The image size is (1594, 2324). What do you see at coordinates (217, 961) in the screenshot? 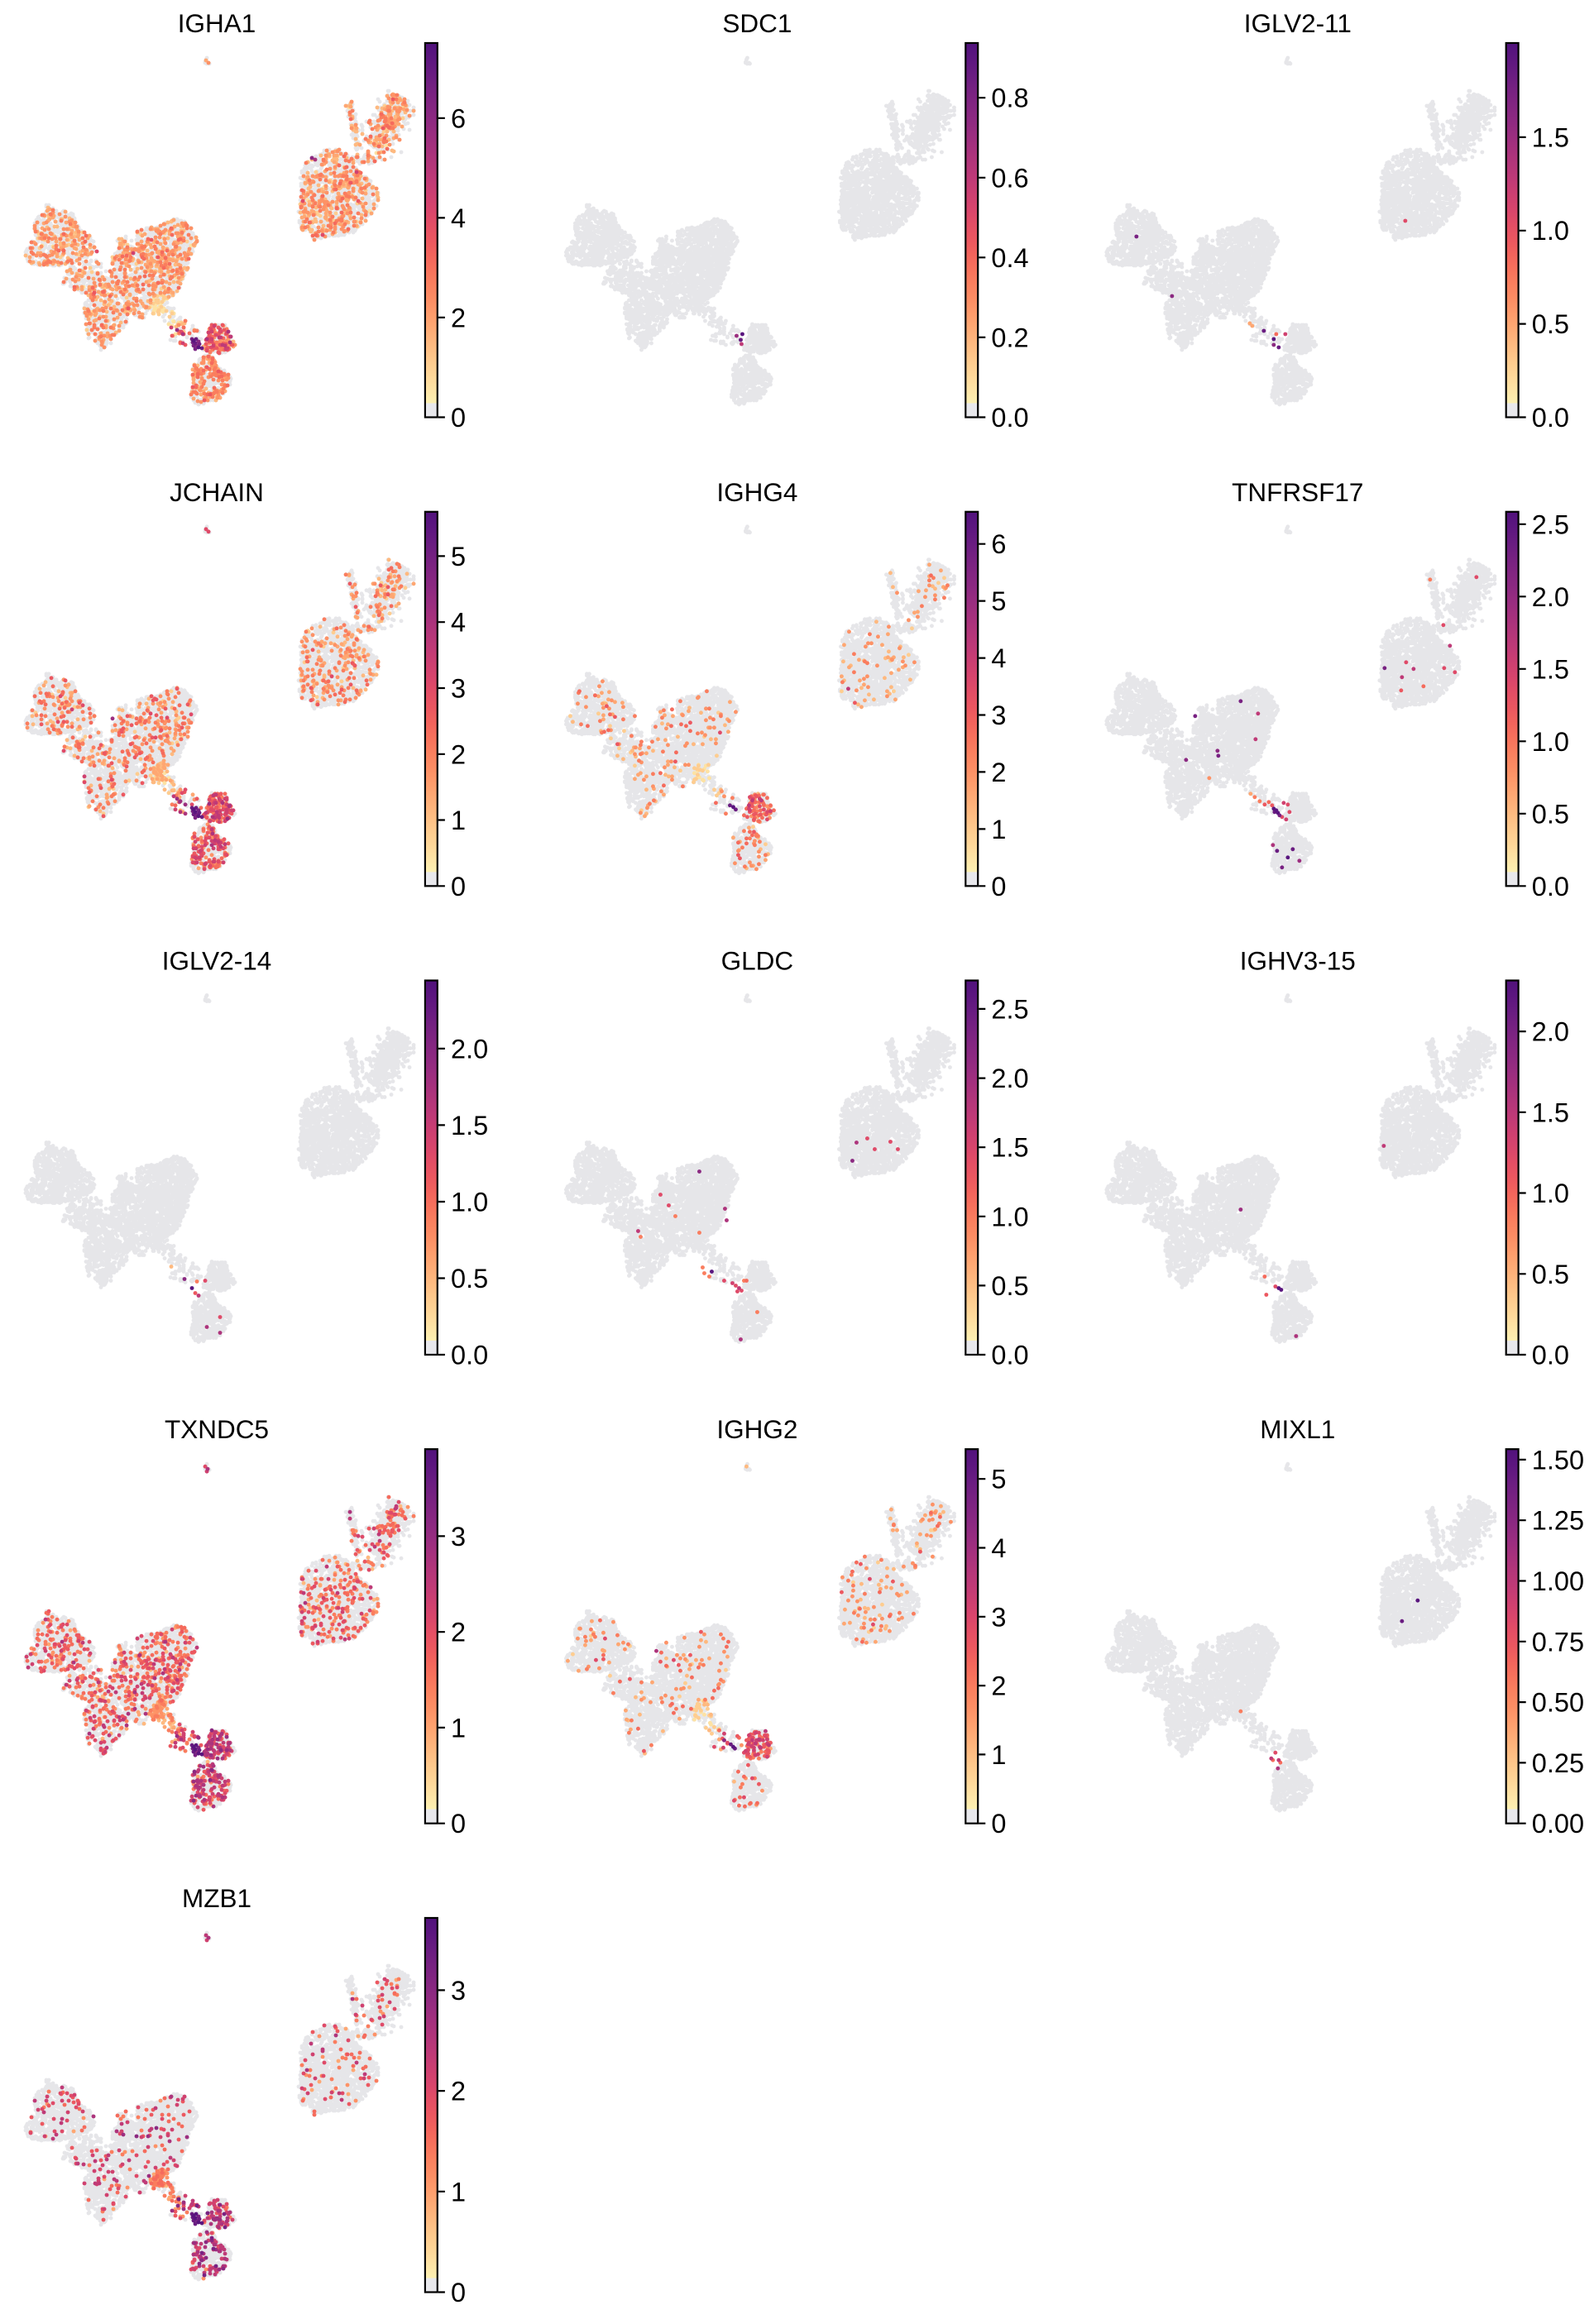
I see `svg-text: IGLV2-14` at bounding box center [217, 961].